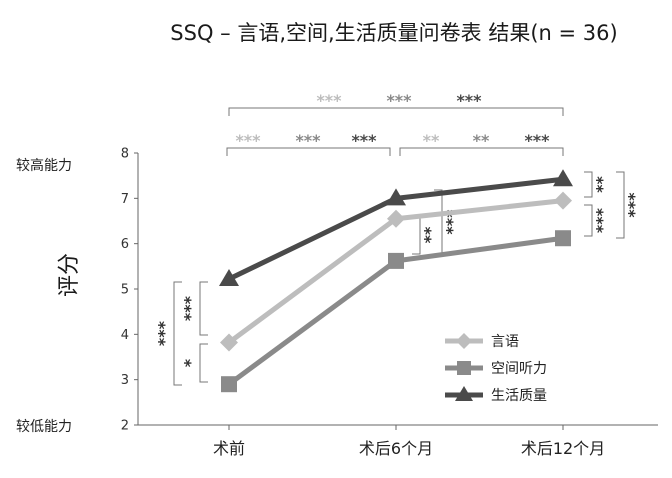 The width and height of the screenshot is (672, 478). Describe the element at coordinates (519, 396) in the screenshot. I see `legend-label-2: 生活质量` at that location.